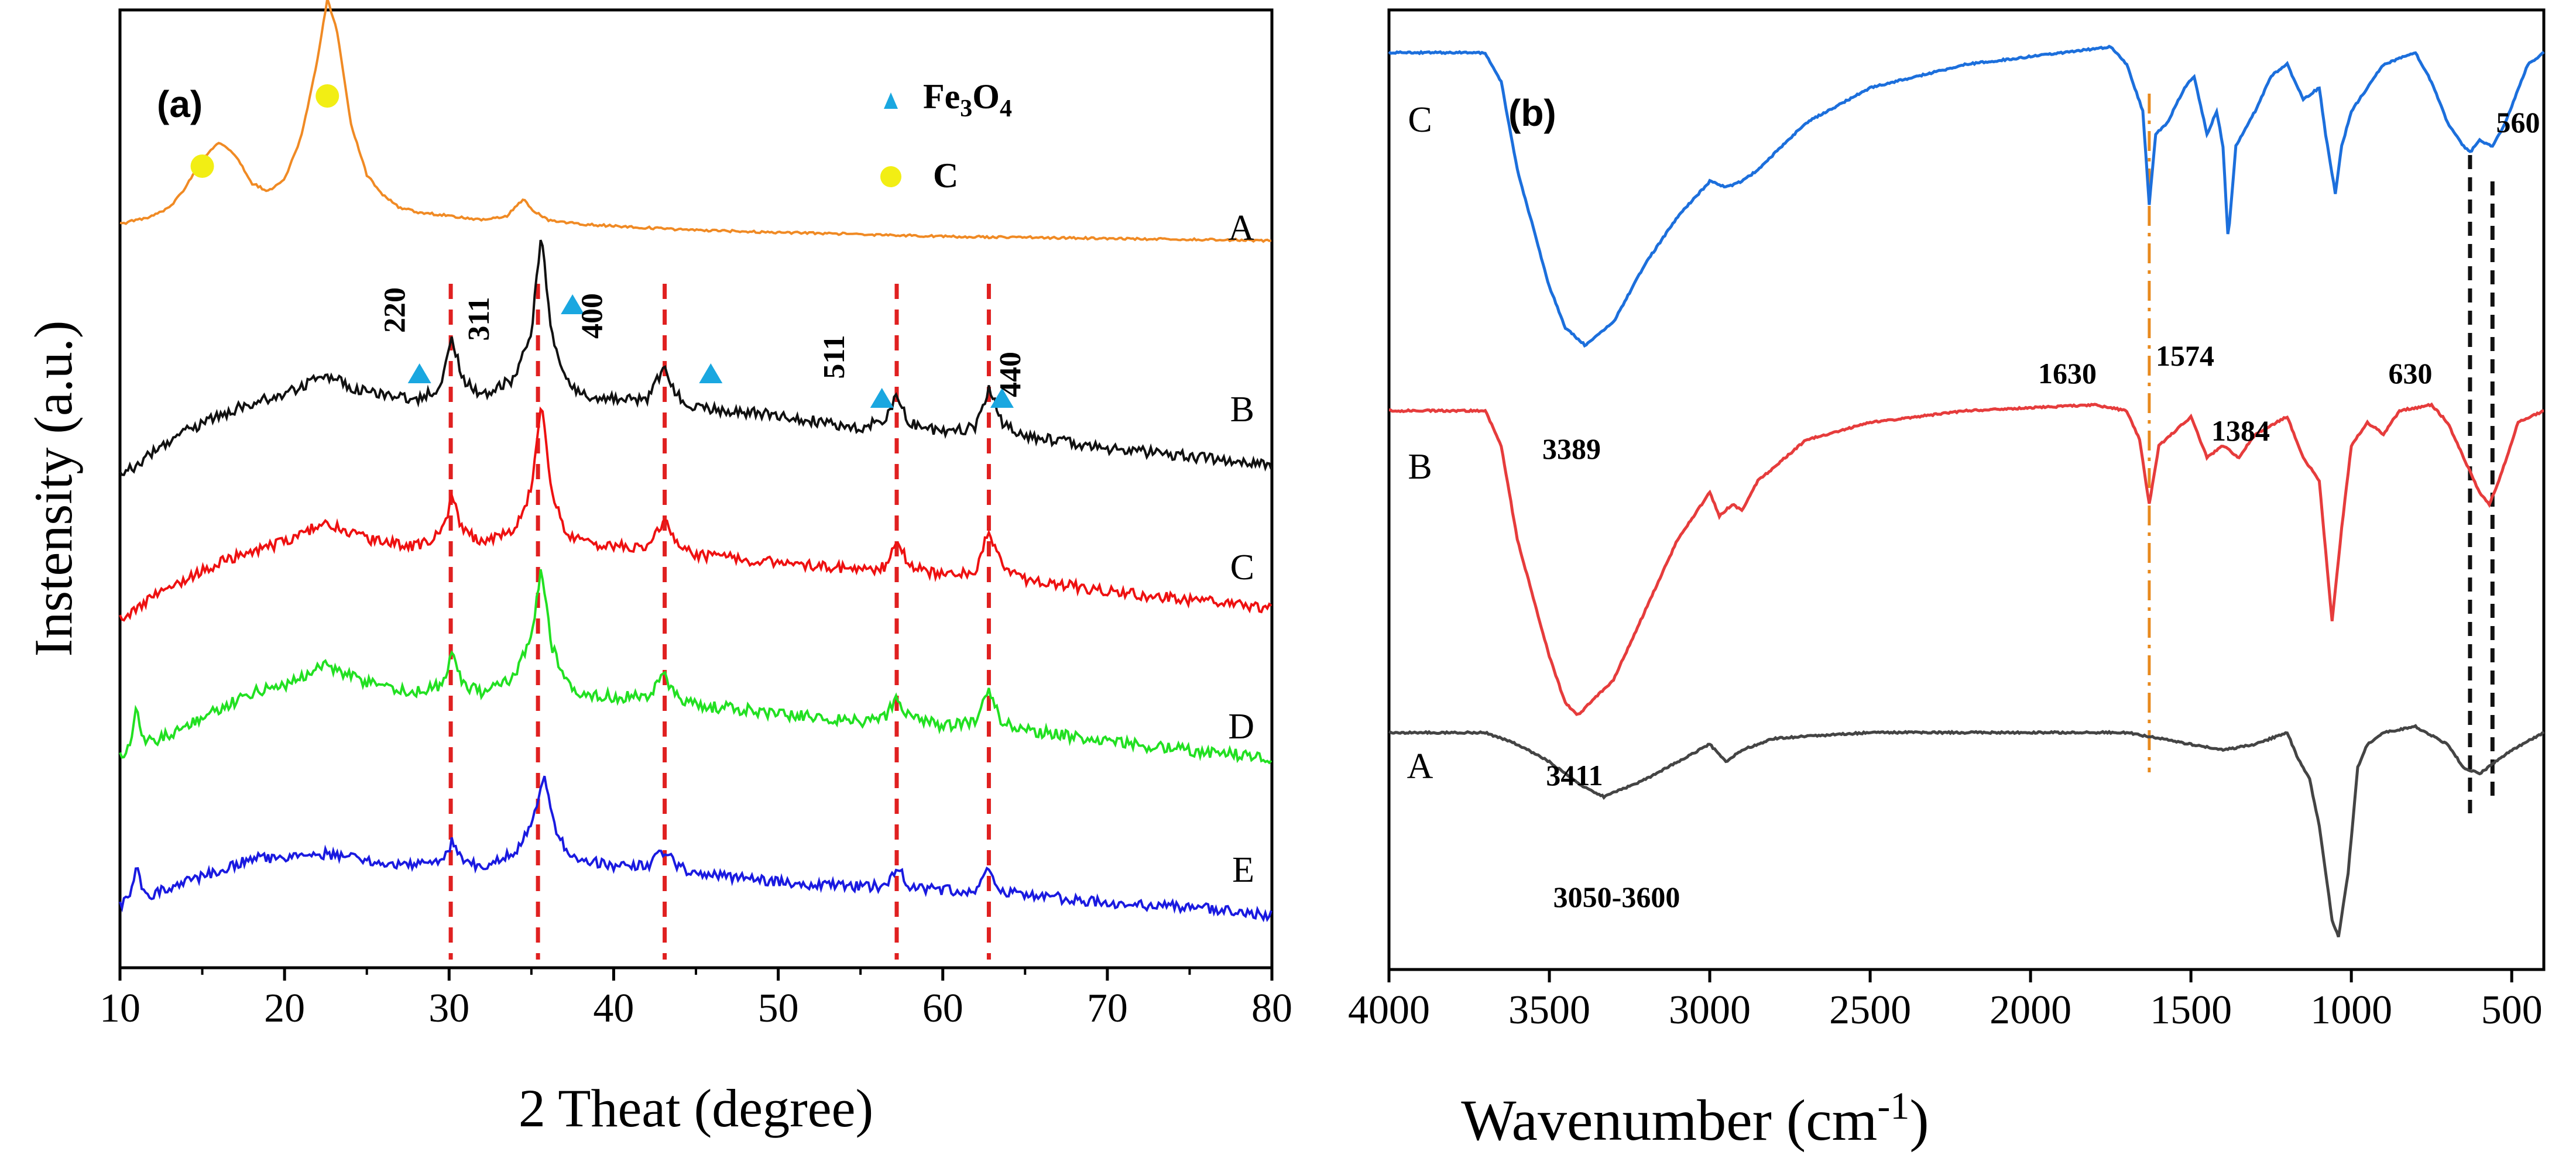  Describe the element at coordinates (702, 342) in the screenshot. I see `panel-a-reflection-labels: 220 311 400 511 440` at that location.